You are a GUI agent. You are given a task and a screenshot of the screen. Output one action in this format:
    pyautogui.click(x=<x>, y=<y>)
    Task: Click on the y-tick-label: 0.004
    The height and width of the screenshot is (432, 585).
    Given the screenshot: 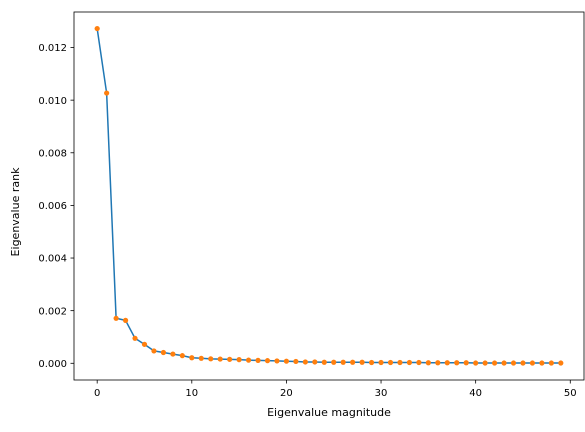 What is the action you would take?
    pyautogui.click(x=52, y=259)
    